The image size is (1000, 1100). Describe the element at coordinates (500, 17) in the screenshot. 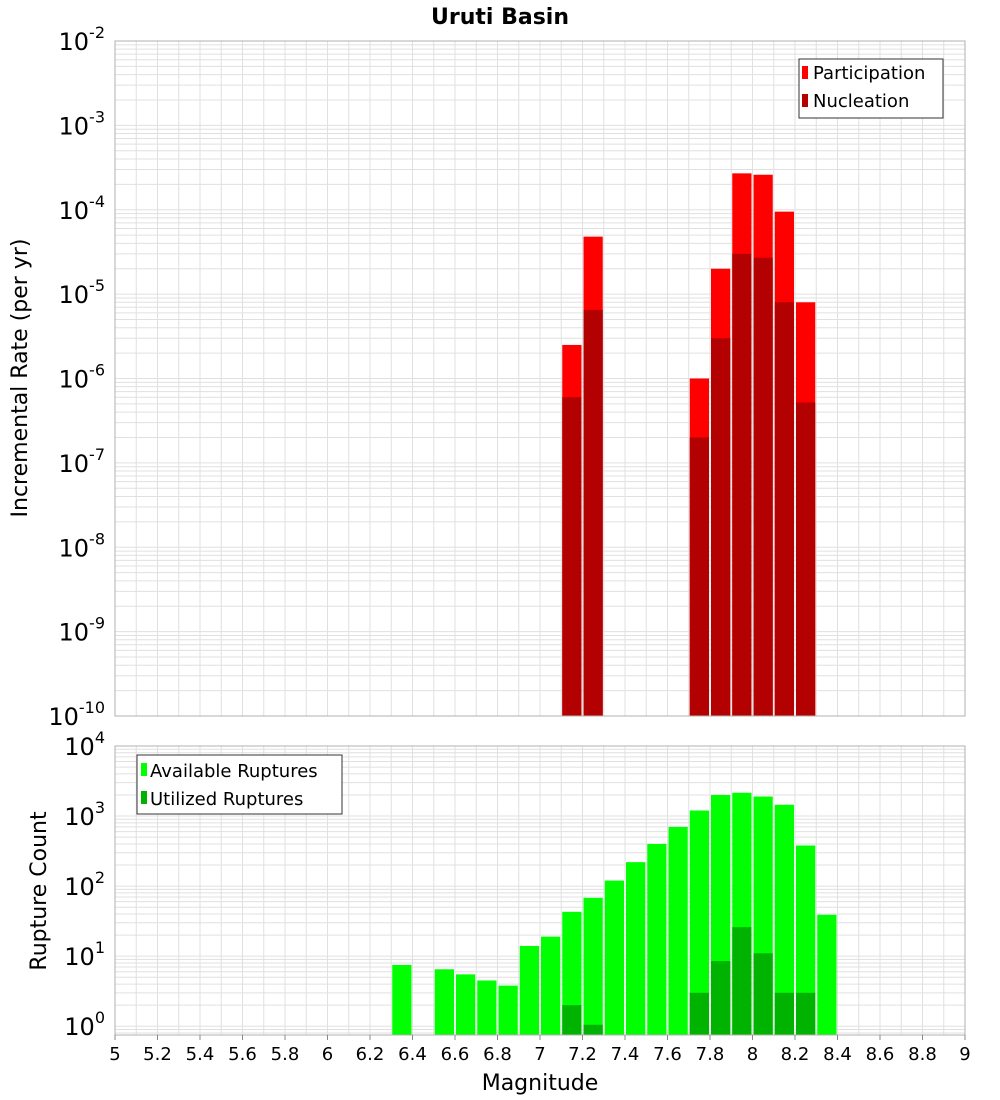

I see `chart-title: Uruti Basin` at that location.